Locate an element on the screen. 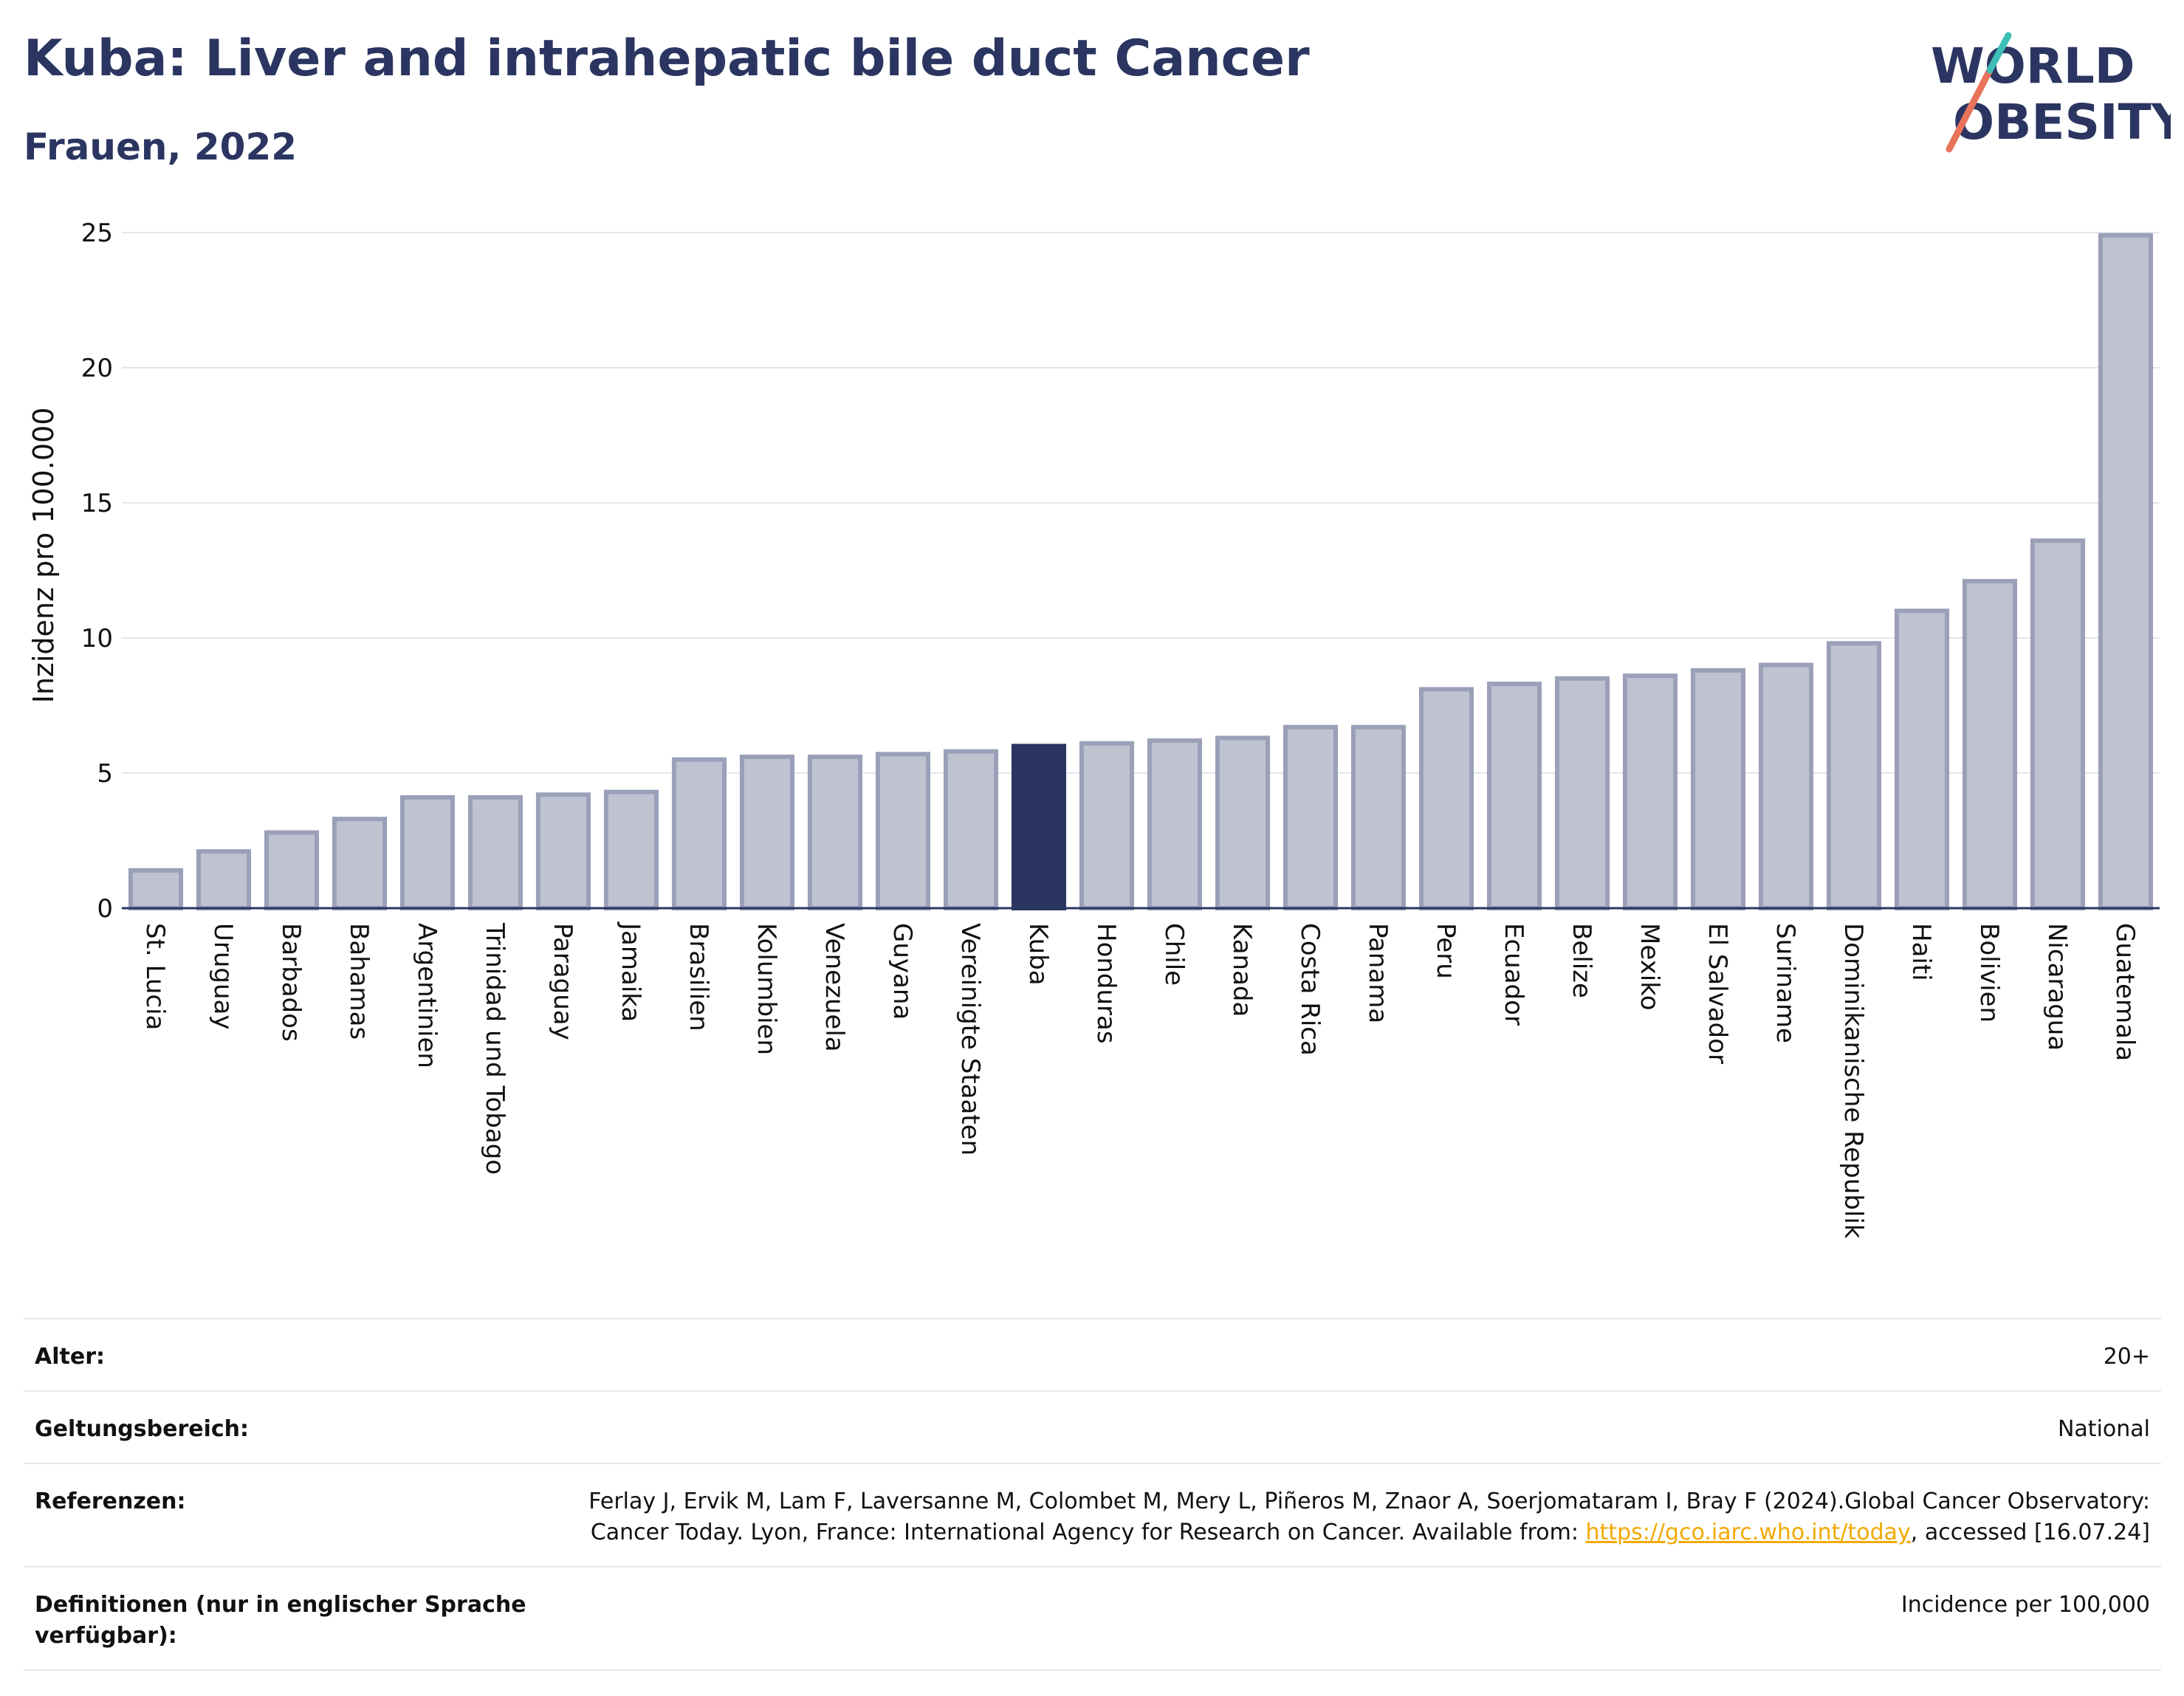  bar-paraguay is located at coordinates (563, 851).